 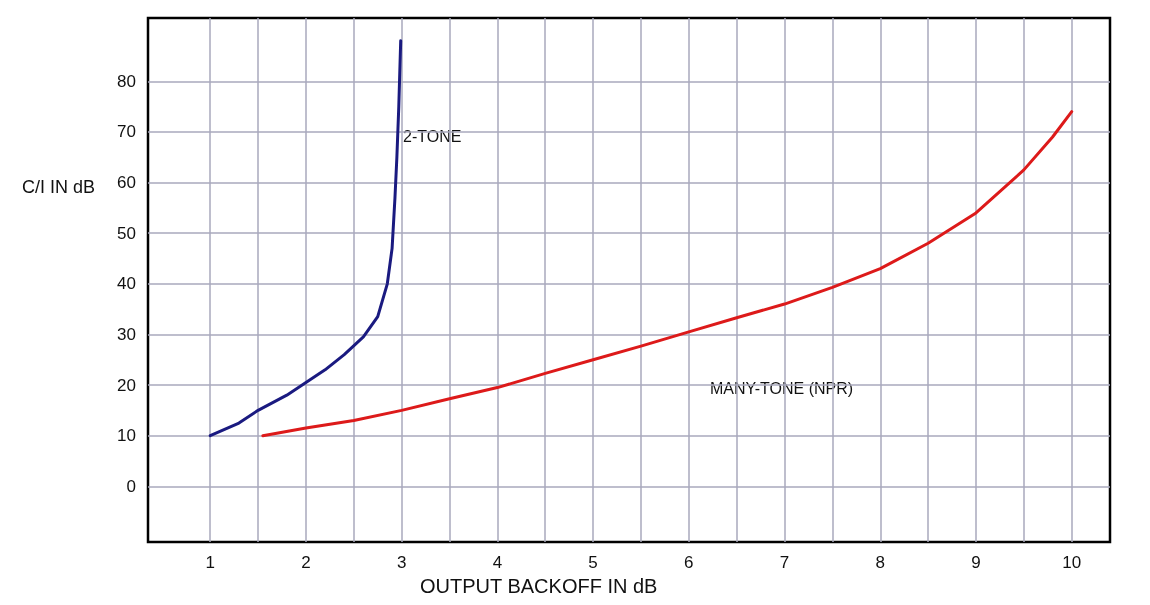 What do you see at coordinates (126, 385) in the screenshot?
I see `y-tick-label: 20` at bounding box center [126, 385].